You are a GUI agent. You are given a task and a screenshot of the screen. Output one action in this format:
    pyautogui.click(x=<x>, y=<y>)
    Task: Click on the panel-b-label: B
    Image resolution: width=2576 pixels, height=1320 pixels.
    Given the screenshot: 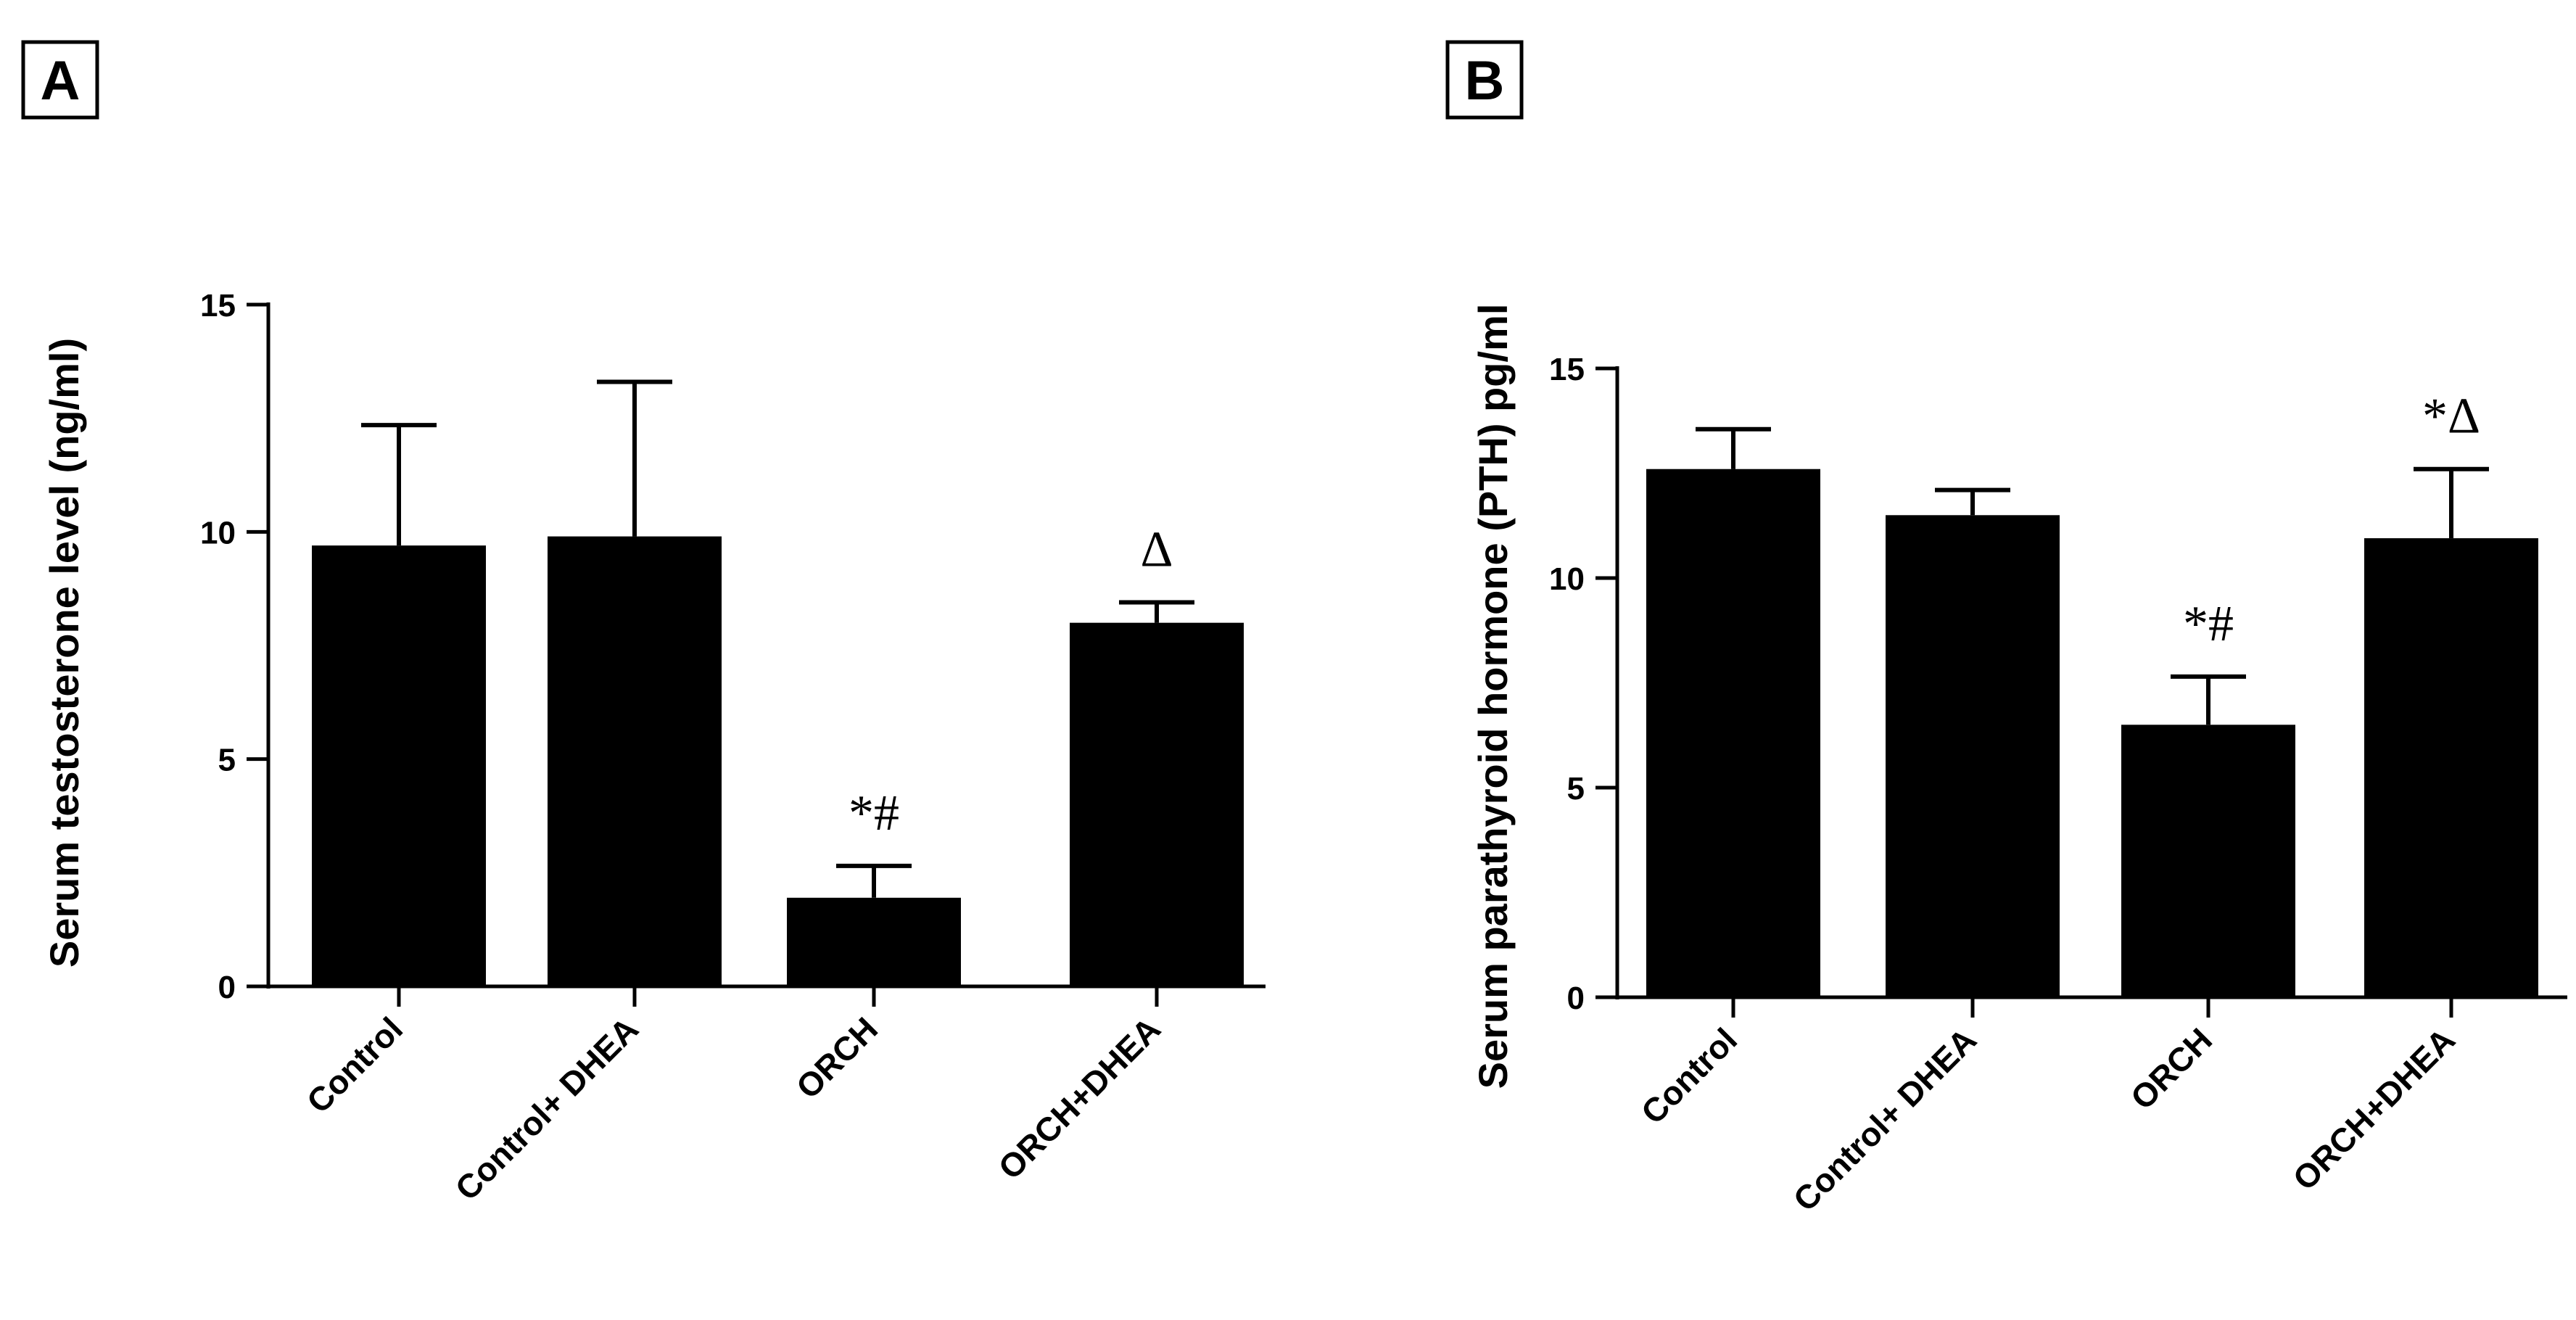 What is the action you would take?
    pyautogui.click(x=1485, y=81)
    